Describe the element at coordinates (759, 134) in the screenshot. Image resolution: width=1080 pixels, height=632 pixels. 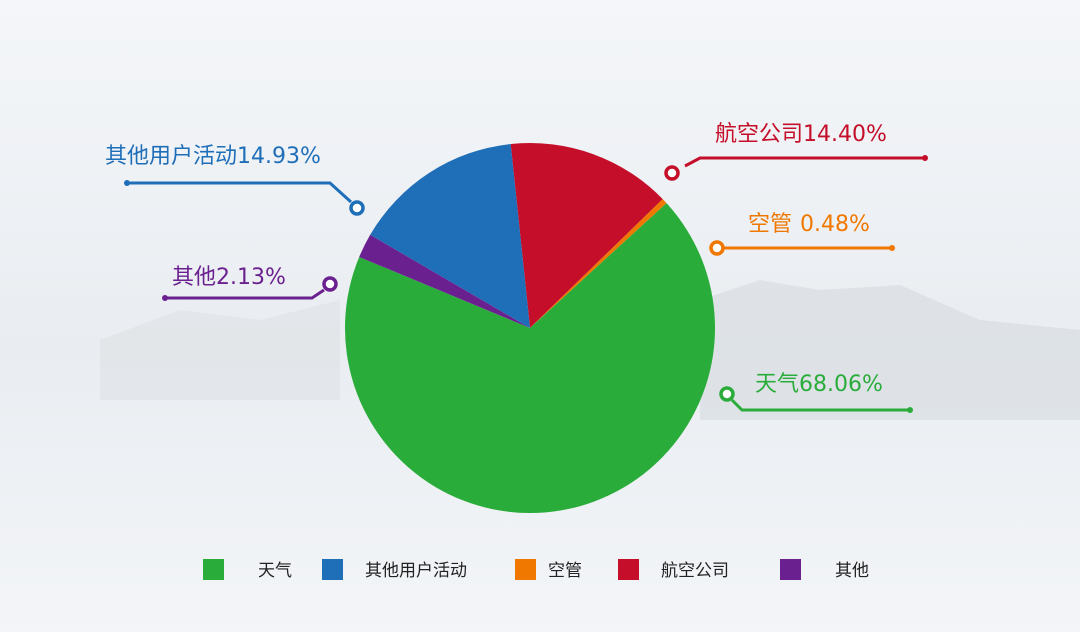
I see `callout-name: 航空公司` at that location.